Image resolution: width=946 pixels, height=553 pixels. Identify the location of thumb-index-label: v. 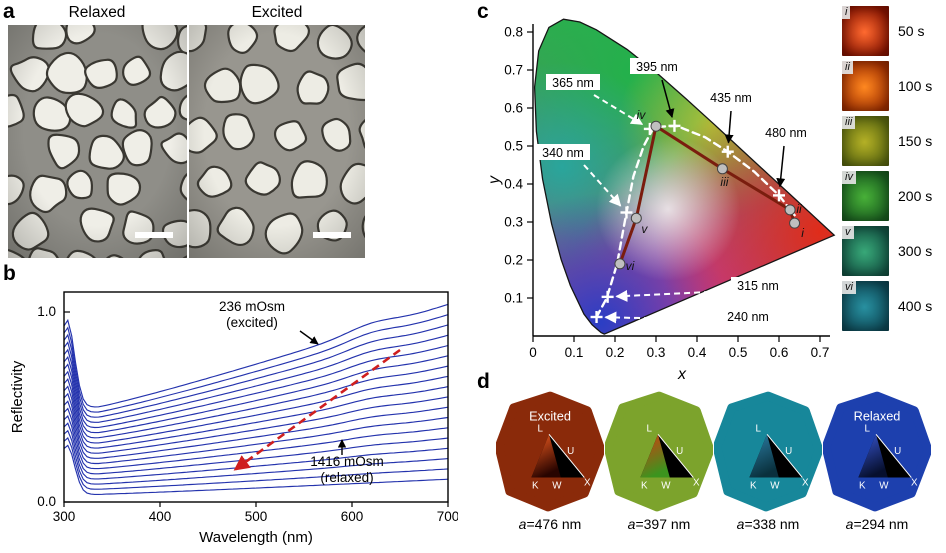
(848, 232).